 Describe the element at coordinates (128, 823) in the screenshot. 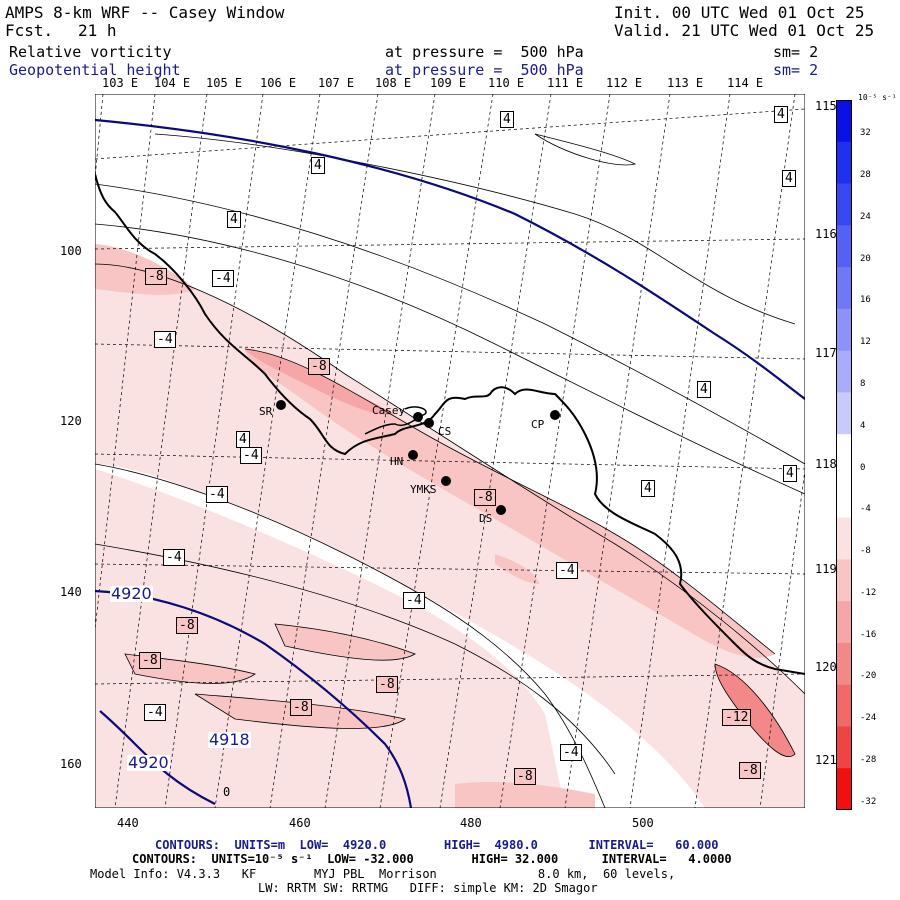

I see `x-tick-440: 440` at that location.